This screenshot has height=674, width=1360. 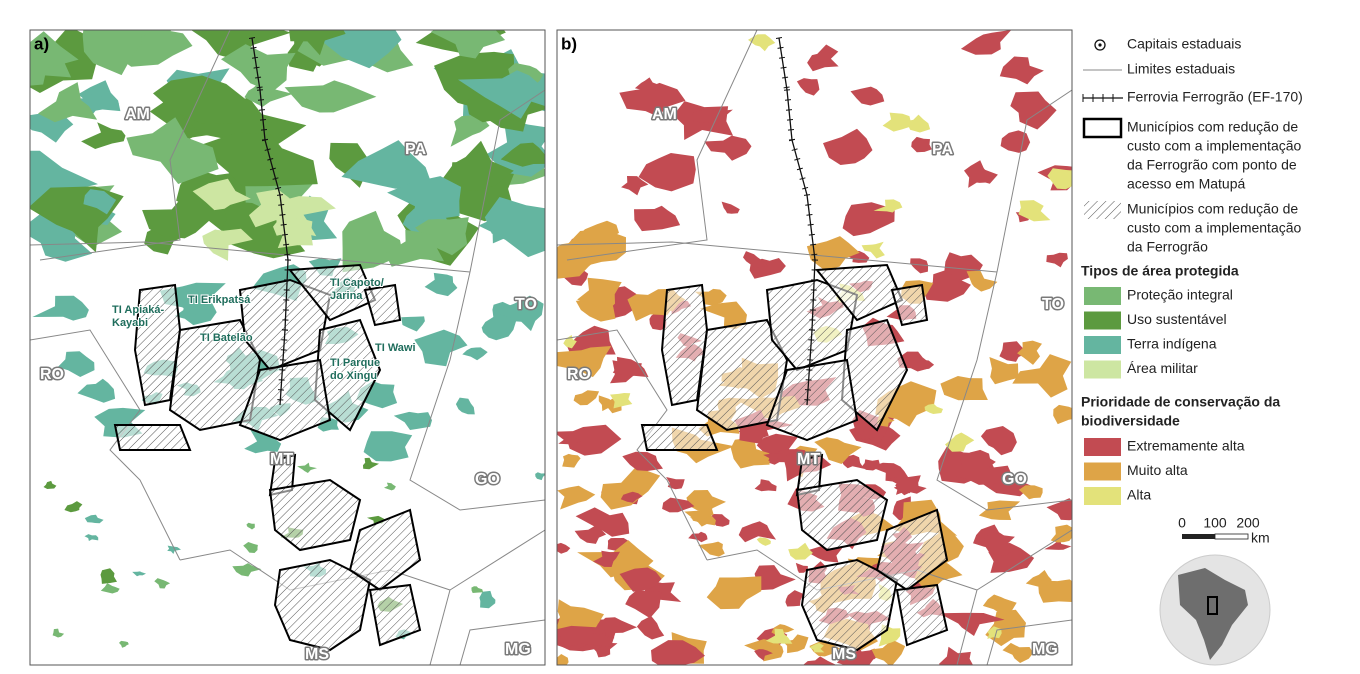 I want to click on legend-title: Prioridade de conservação da, so click(x=1180, y=402).